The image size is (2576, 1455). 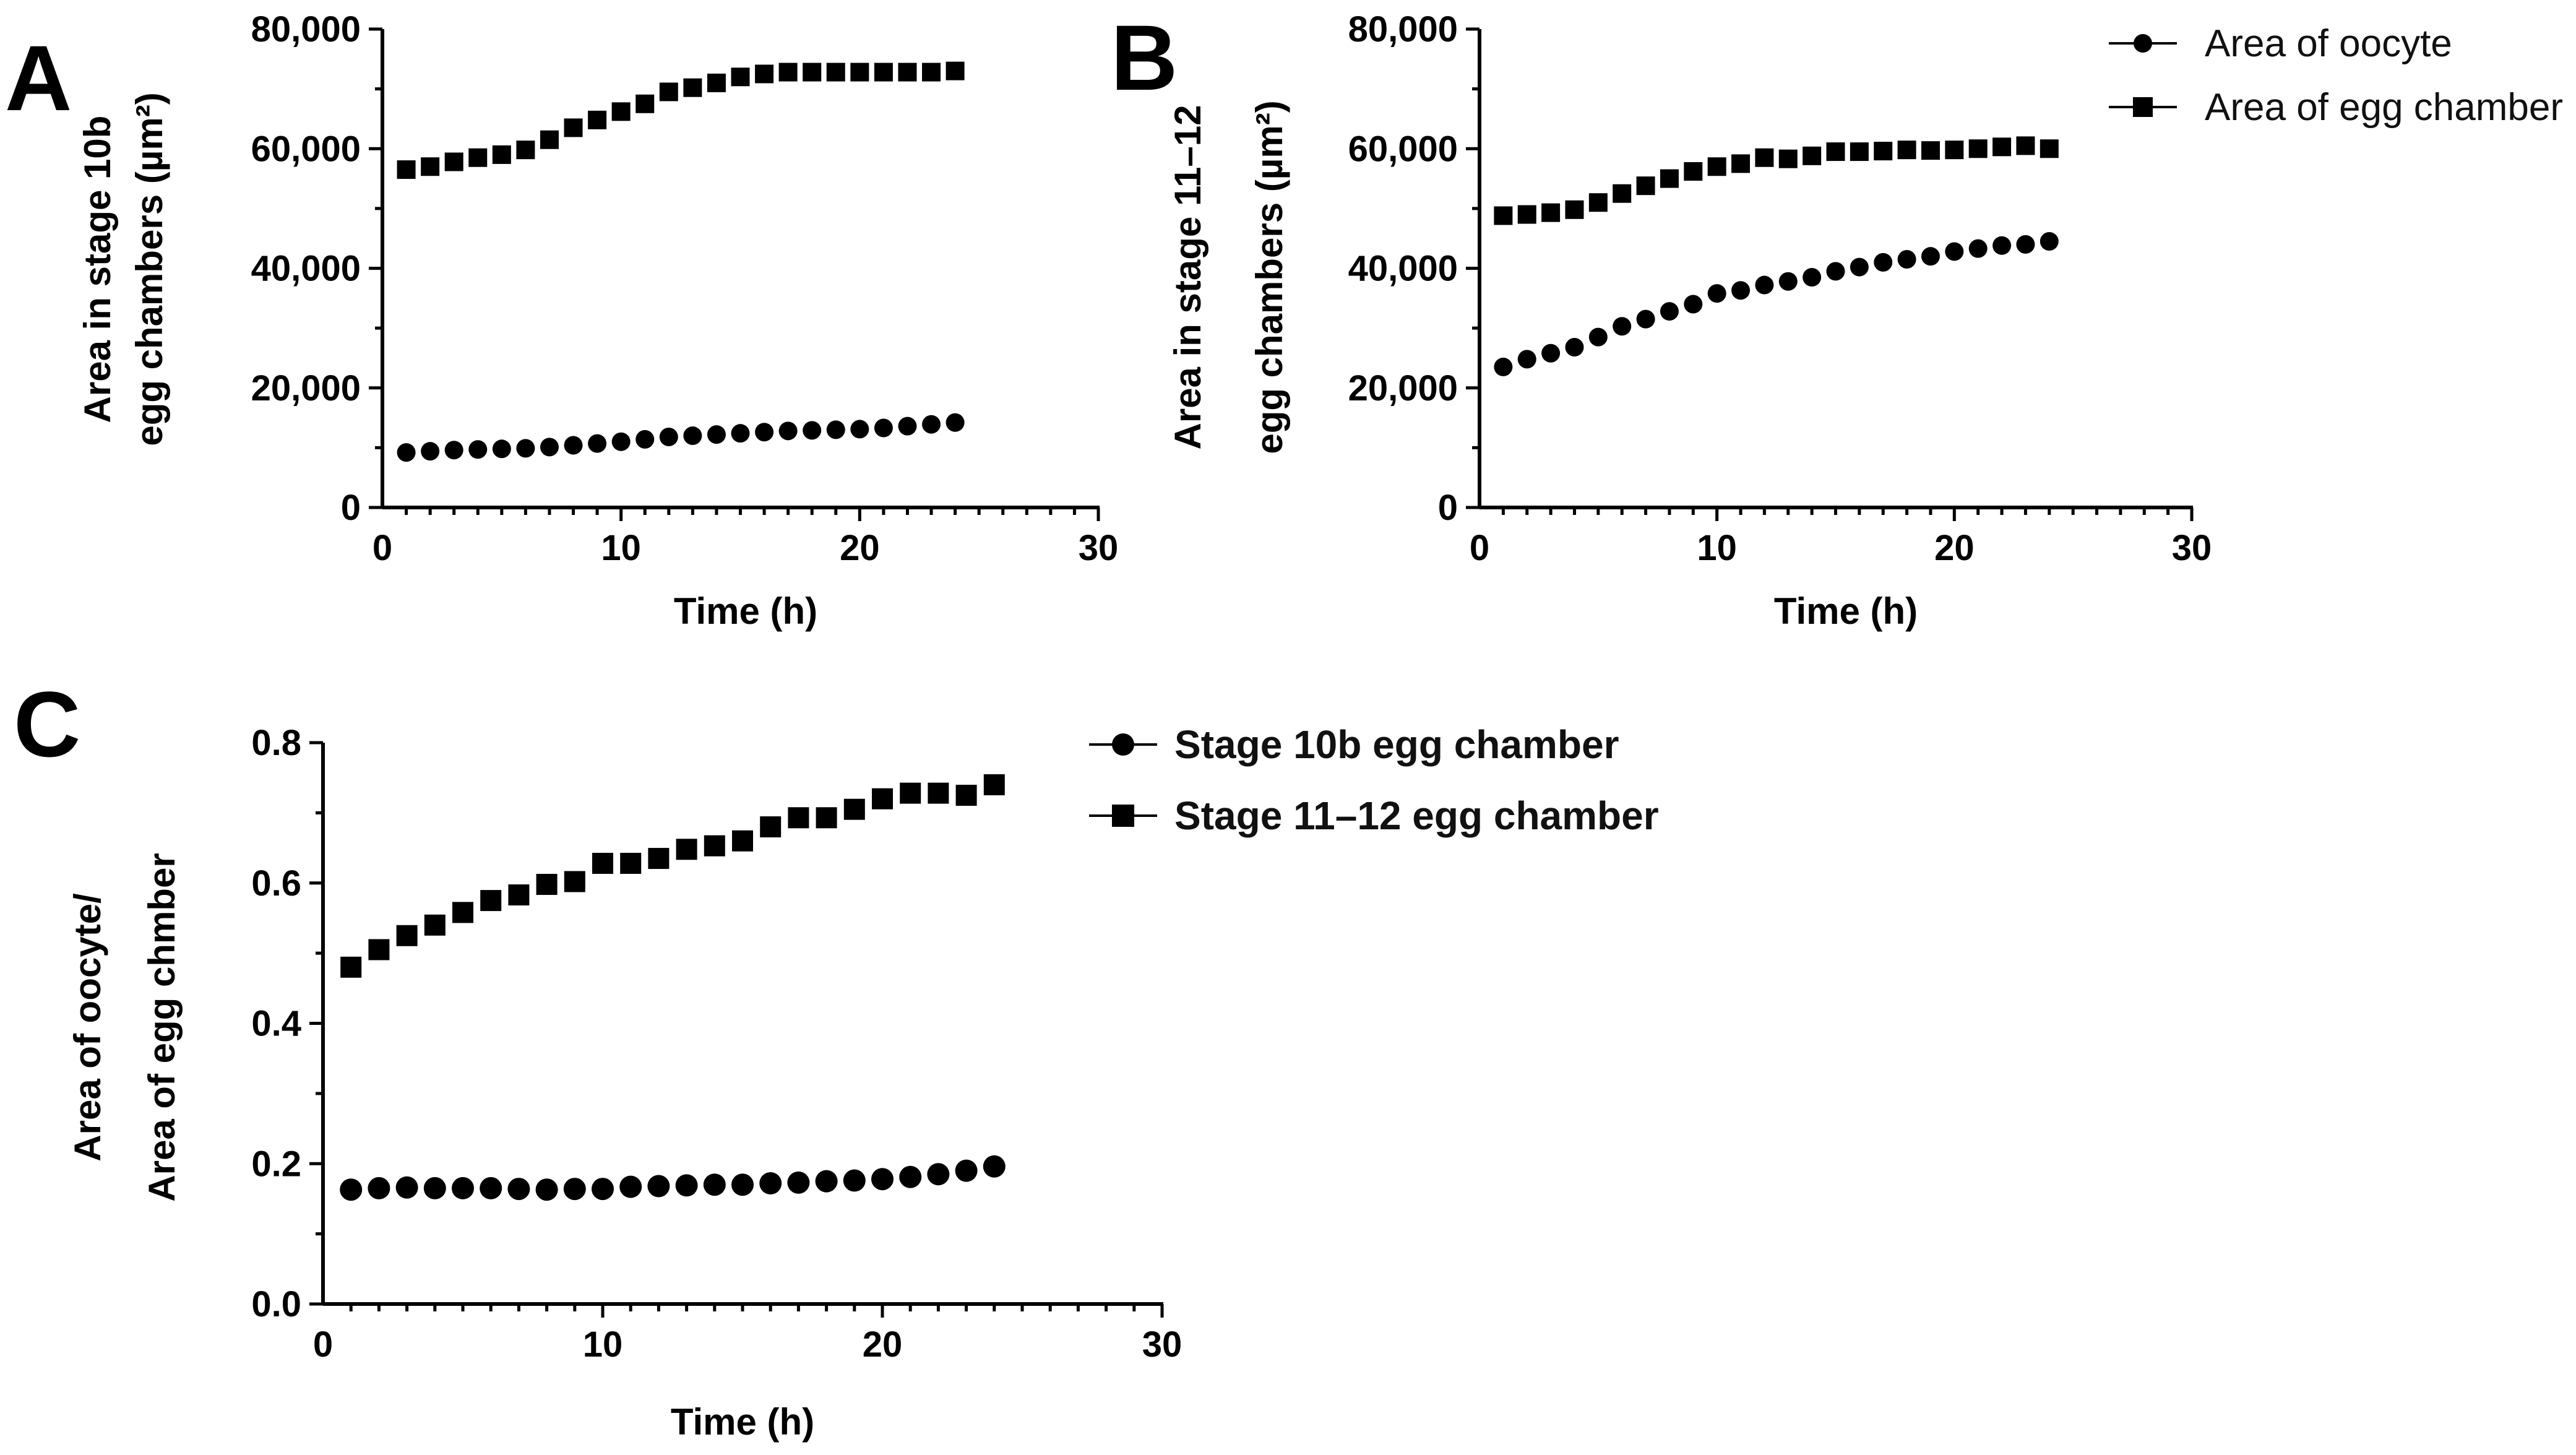 I want to click on x-tick-label-c: 10, so click(x=603, y=1344).